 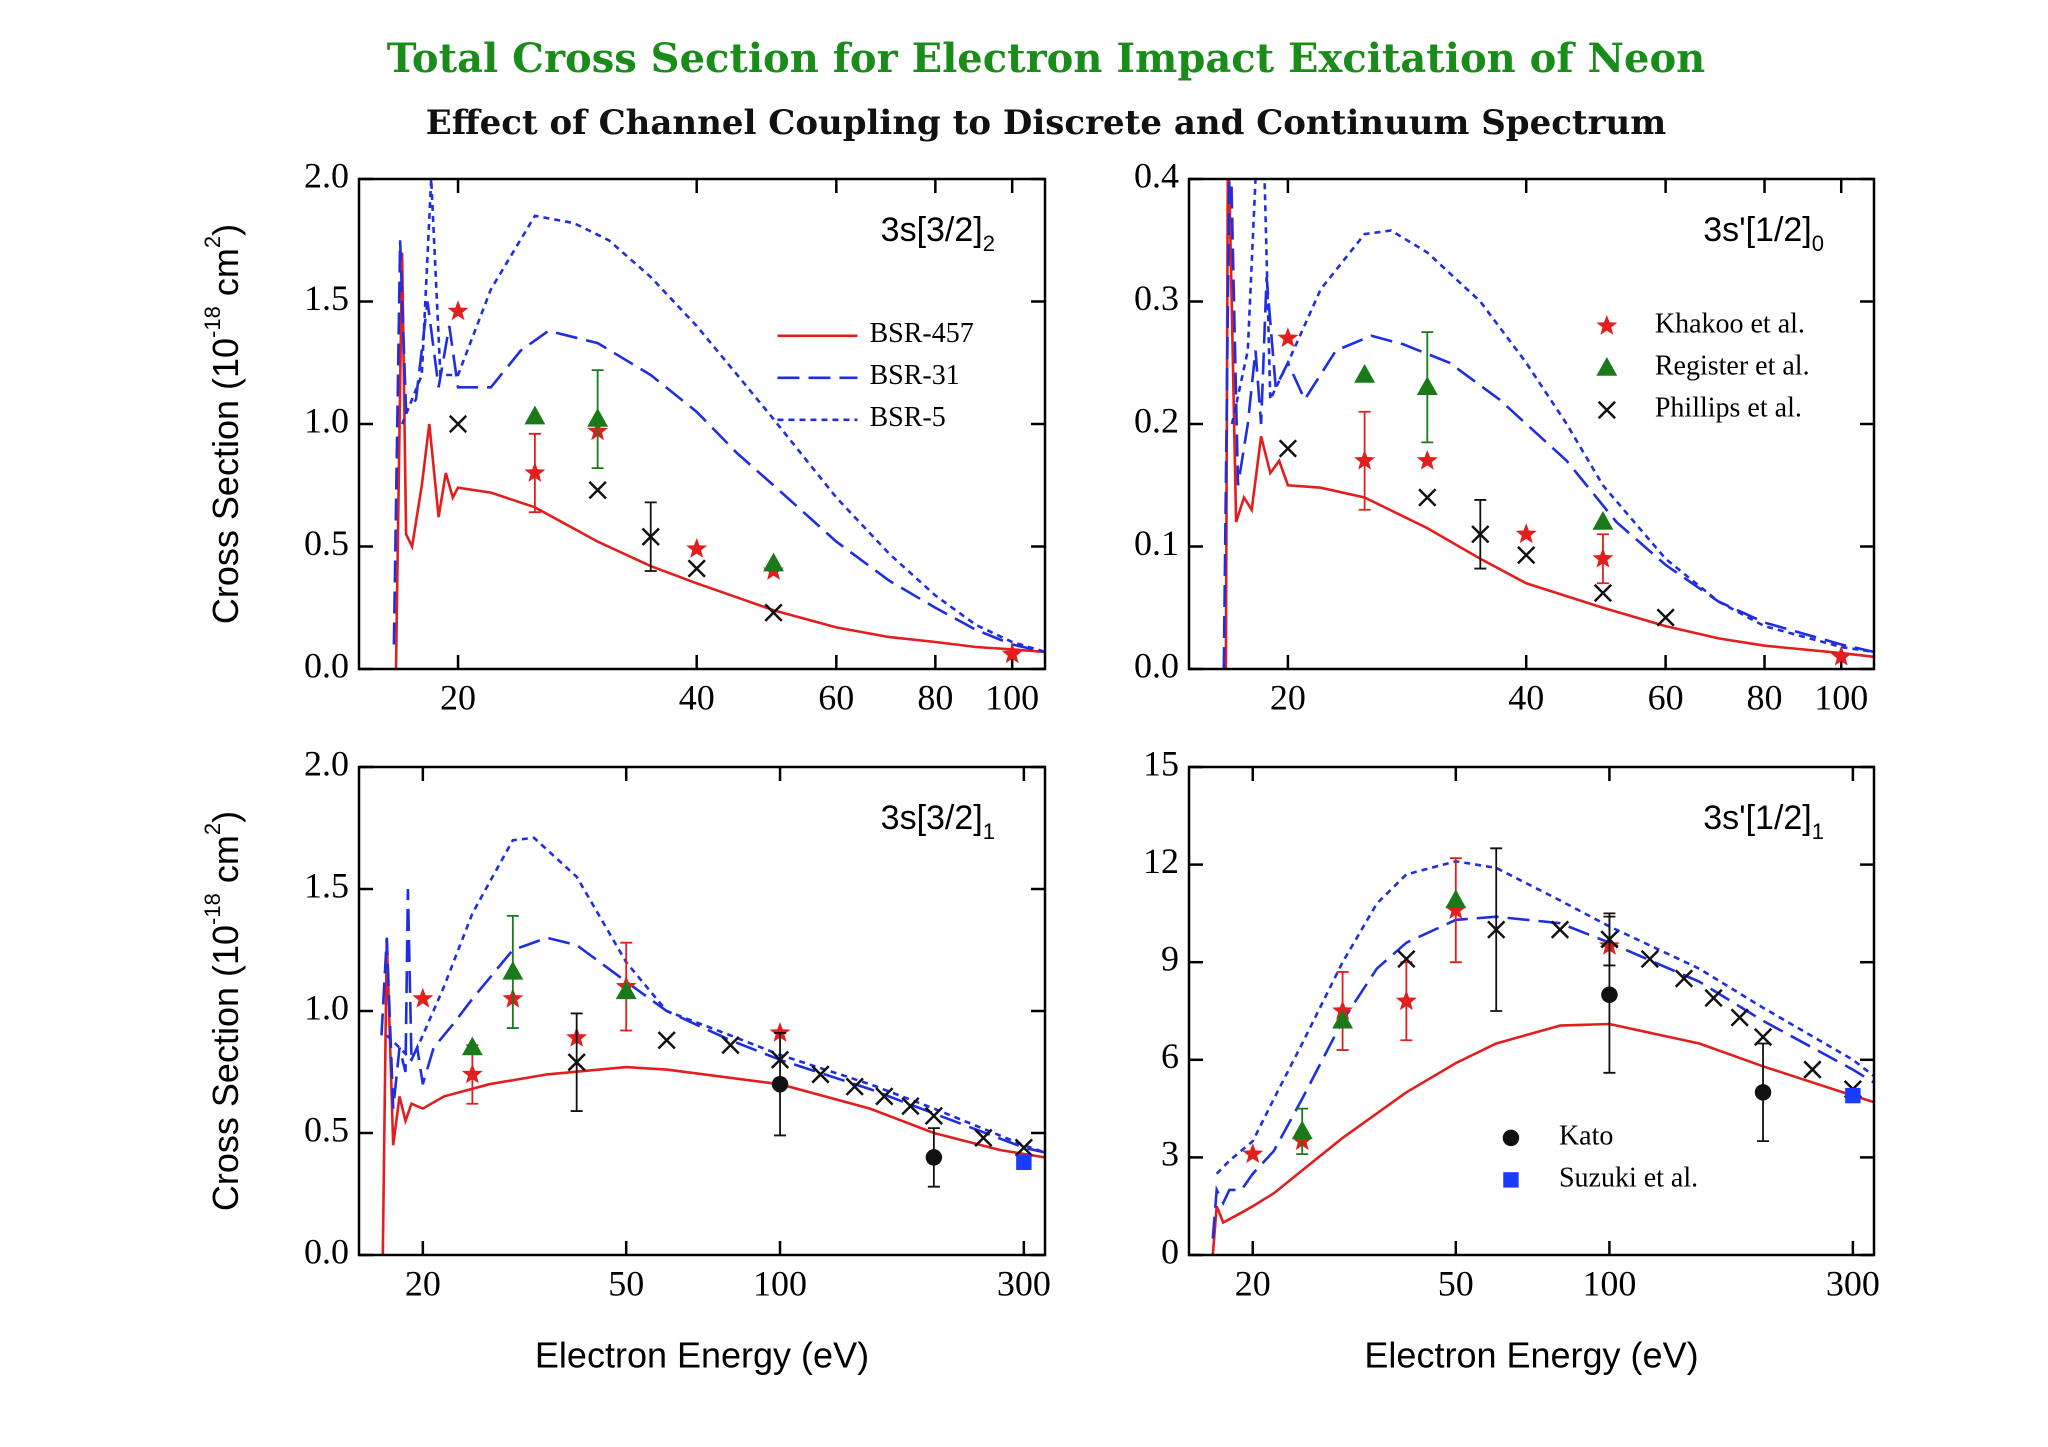 What do you see at coordinates (1728, 407) in the screenshot?
I see `legend-label: Phillips et al.` at bounding box center [1728, 407].